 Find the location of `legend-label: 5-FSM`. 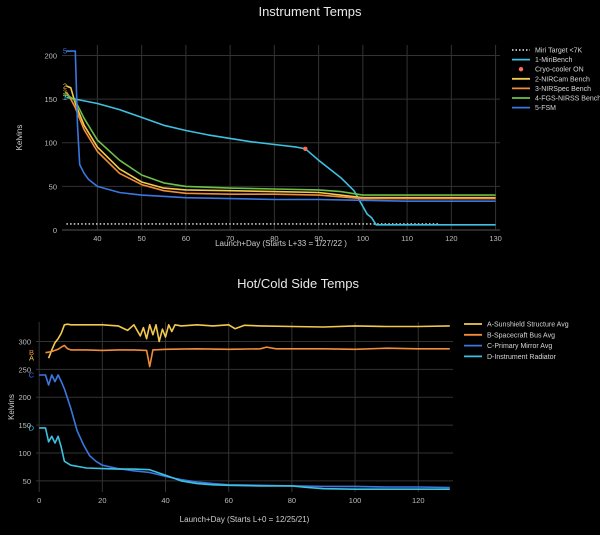

legend-label: 5-FSM is located at coordinates (545, 108).